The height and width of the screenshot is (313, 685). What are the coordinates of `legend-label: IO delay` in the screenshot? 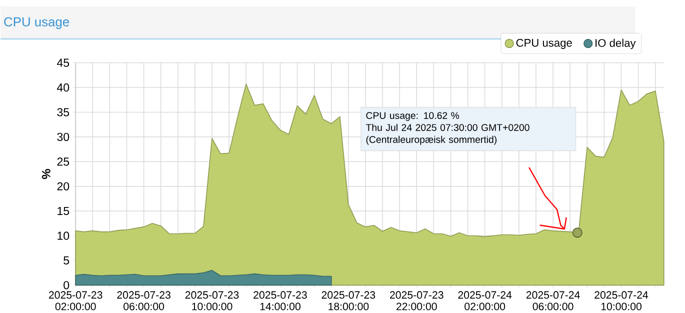 It's located at (616, 43).